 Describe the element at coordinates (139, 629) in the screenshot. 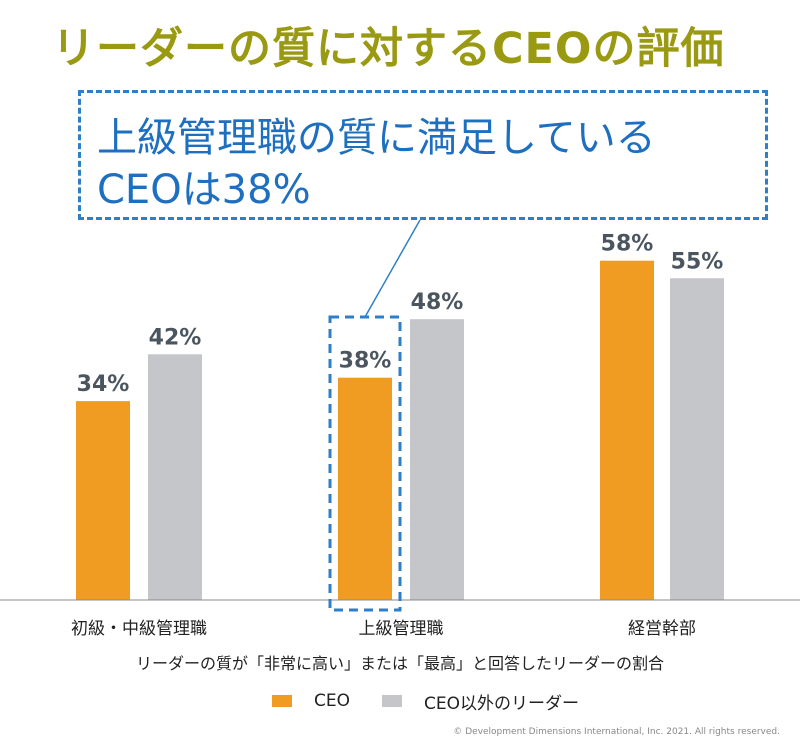

I see `x-tick-label: 初級・中級管理職` at that location.